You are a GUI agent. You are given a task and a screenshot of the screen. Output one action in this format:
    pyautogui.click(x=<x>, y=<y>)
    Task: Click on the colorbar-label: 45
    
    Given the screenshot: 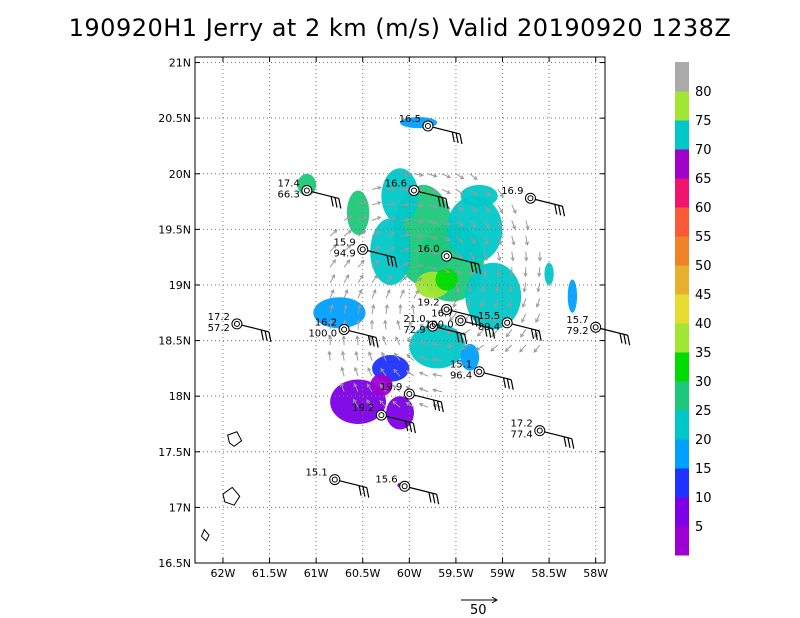 What is the action you would take?
    pyautogui.click(x=703, y=295)
    